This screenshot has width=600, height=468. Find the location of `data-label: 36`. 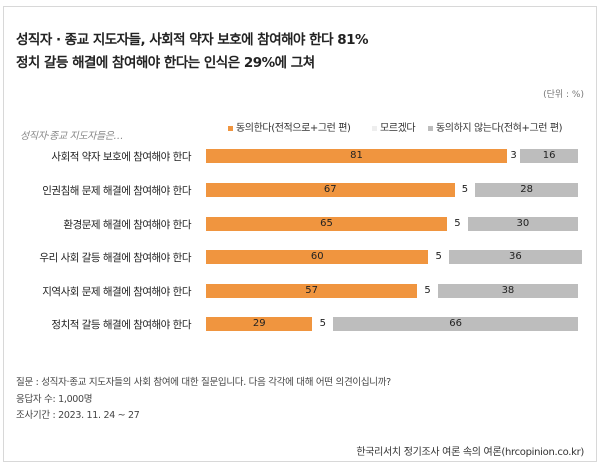

data-label: 36 is located at coordinates (515, 256).